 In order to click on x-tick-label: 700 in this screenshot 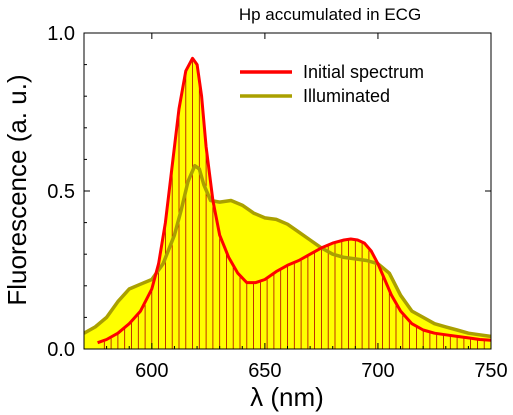, I will do `click(377, 371)`.